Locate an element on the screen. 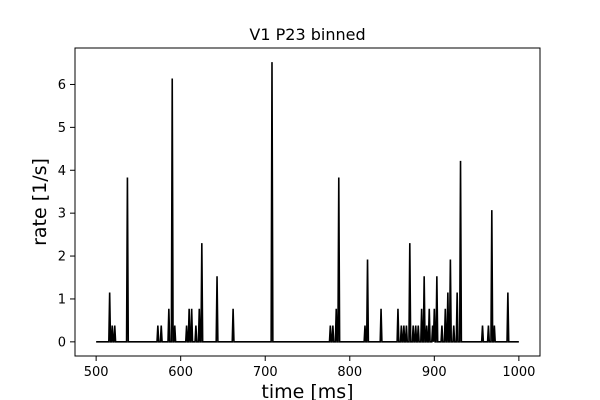  x-axis-ticks: 500 600 700 800 900 1000 is located at coordinates (309, 368).